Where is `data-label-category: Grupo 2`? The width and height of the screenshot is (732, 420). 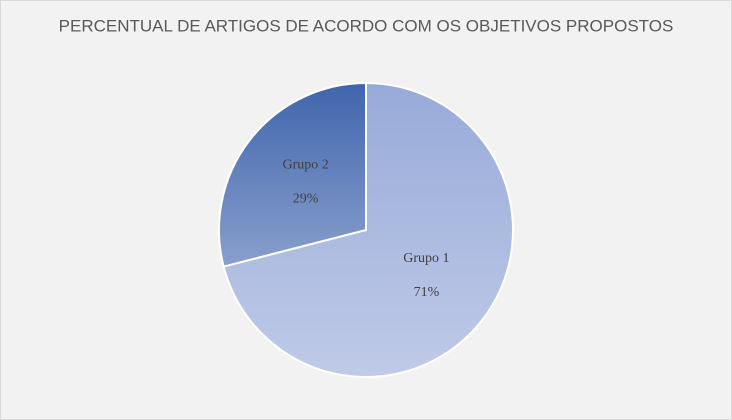 data-label-category: Grupo 2 is located at coordinates (305, 164).